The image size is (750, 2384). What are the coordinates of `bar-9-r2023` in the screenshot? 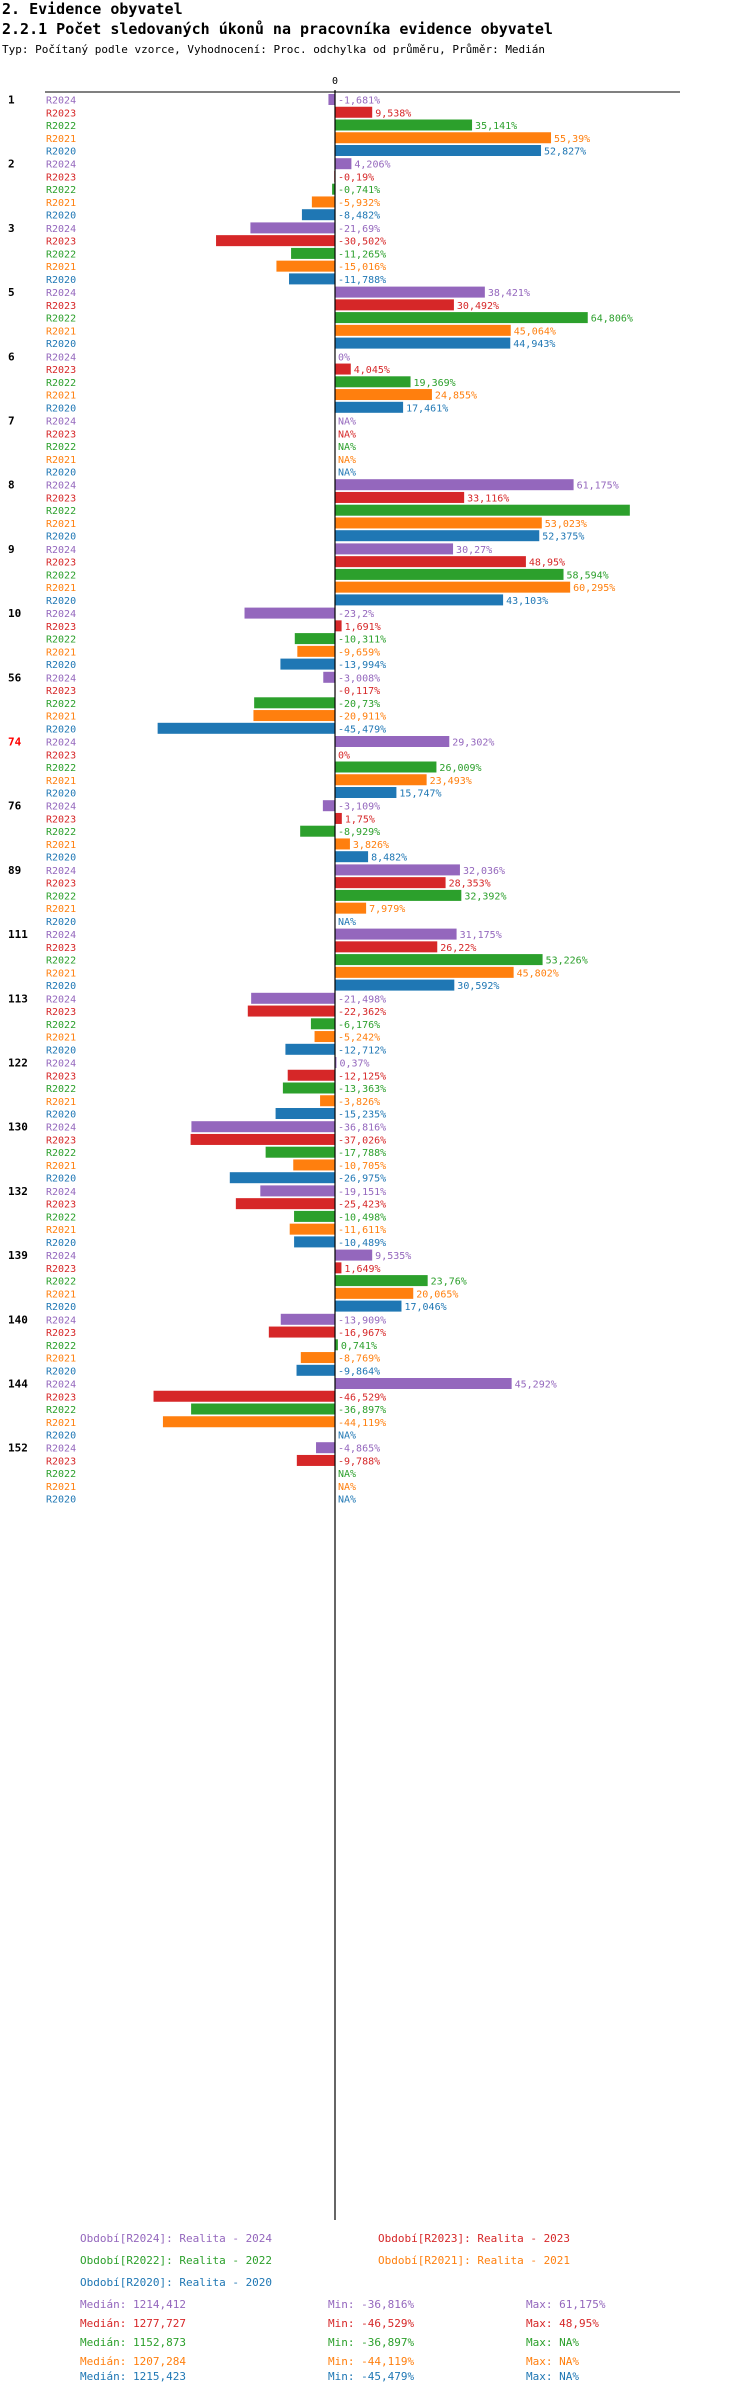 It's located at (430, 562).